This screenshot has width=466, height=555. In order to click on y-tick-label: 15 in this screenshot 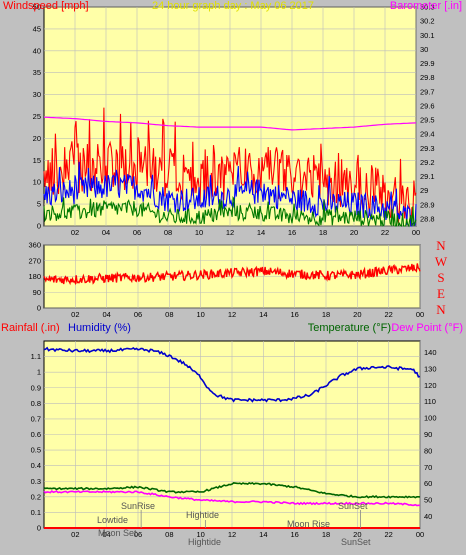, I will do `click(37, 160)`.